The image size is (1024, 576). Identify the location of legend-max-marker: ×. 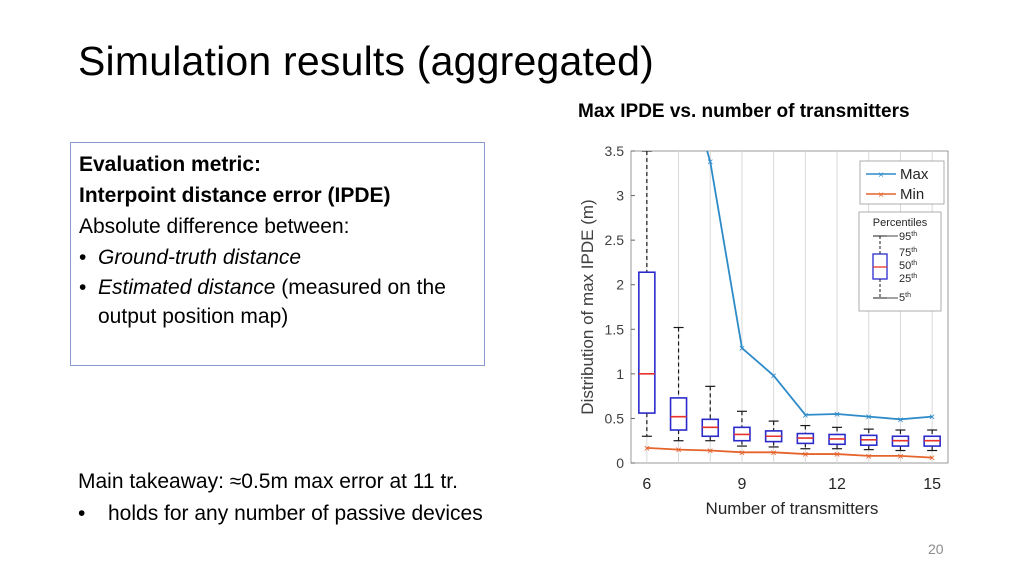
(881, 175).